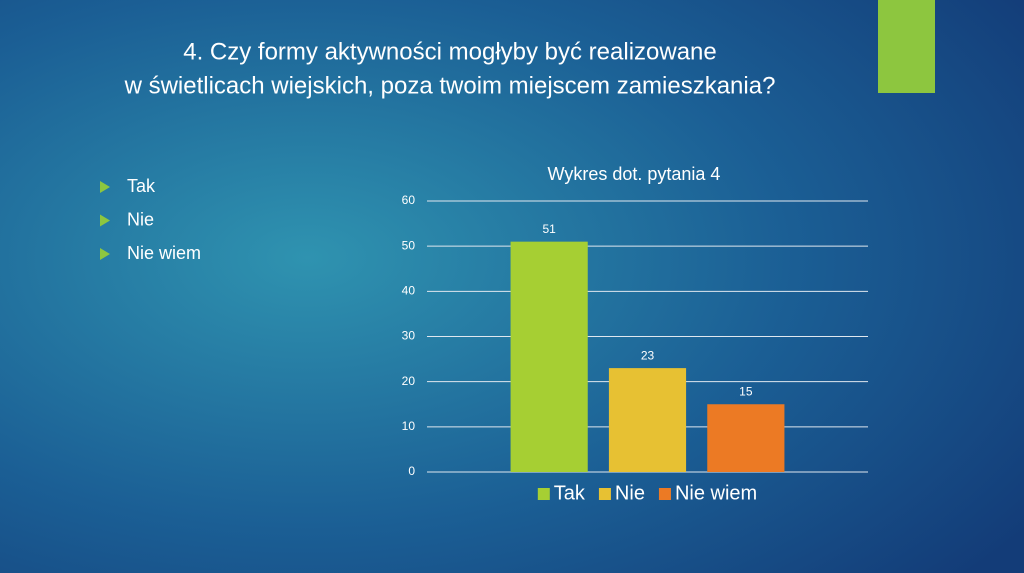  I want to click on bullet-text: Nie wiem, so click(164, 253).